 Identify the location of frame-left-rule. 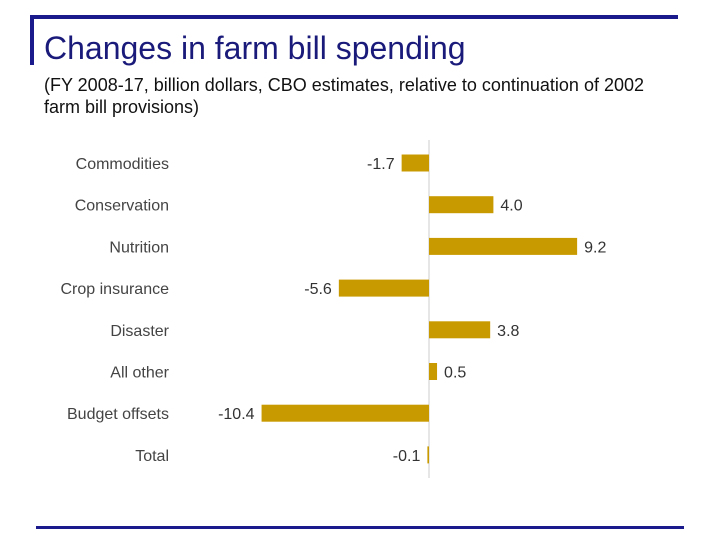
(32, 40).